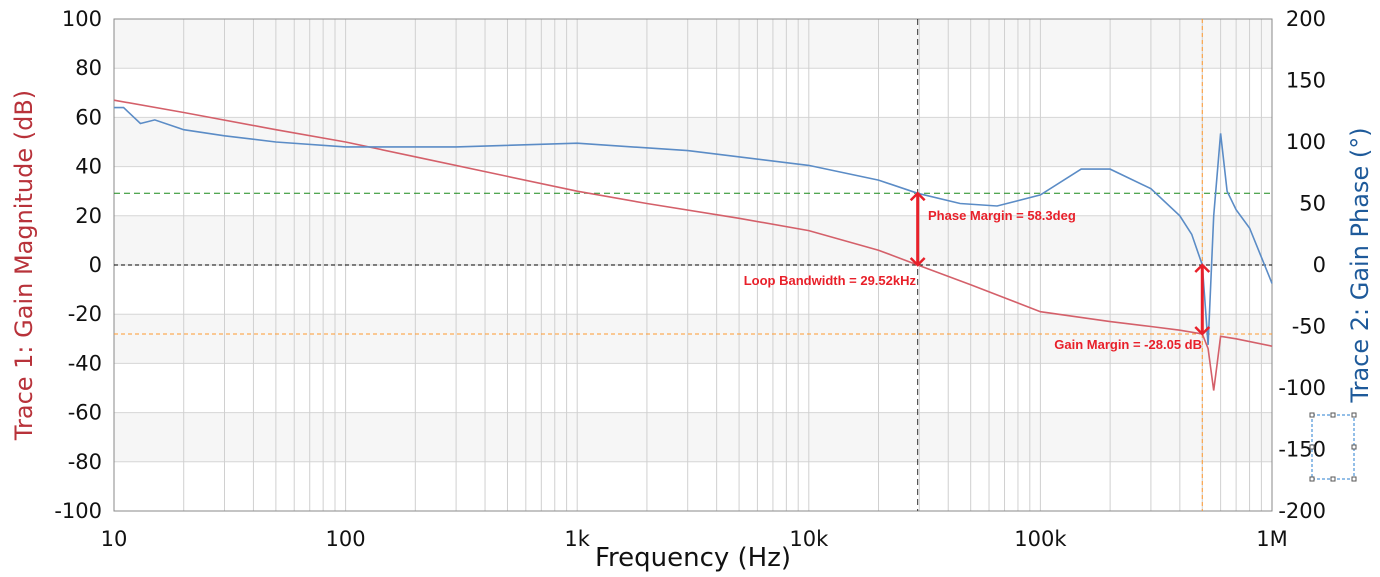 The image size is (1380, 577). What do you see at coordinates (114, 539) in the screenshot?
I see `x-tick-label: 10` at bounding box center [114, 539].